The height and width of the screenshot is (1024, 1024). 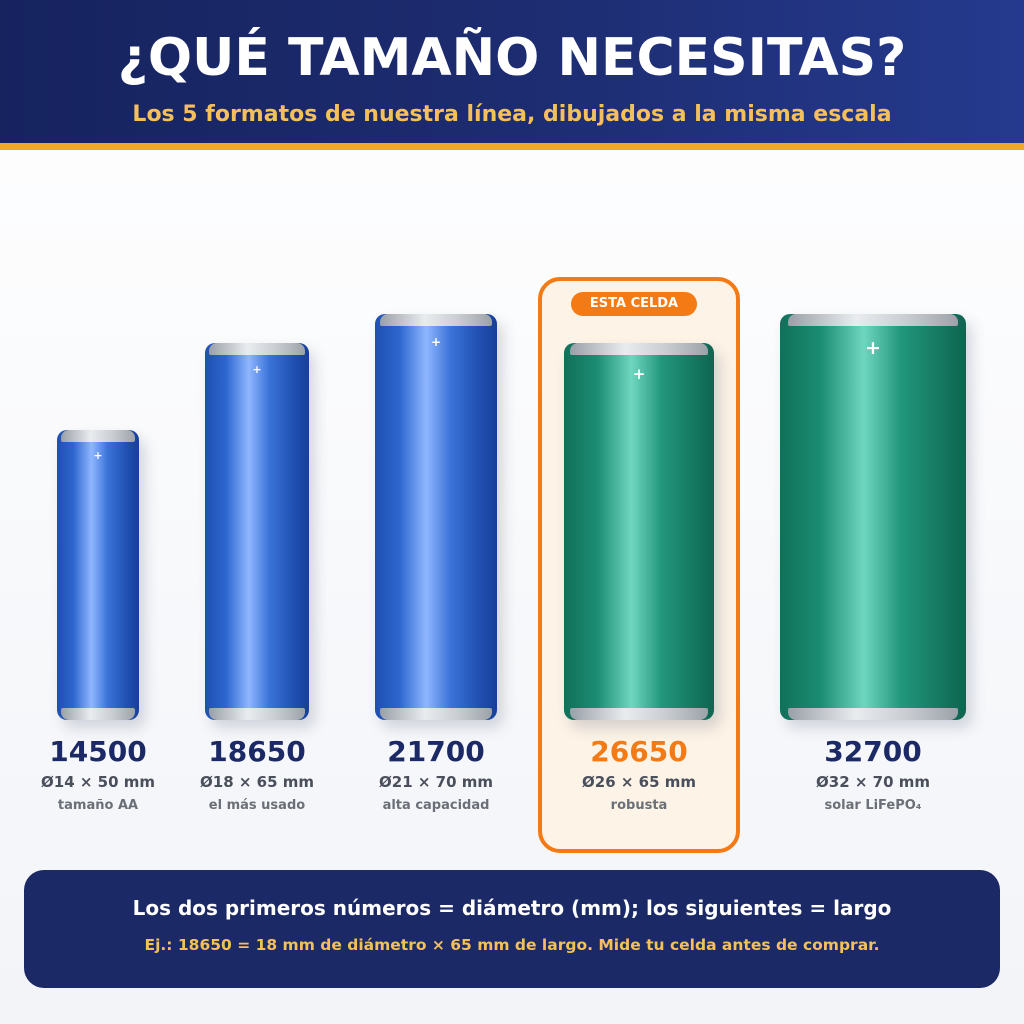 I want to click on cell-code: 21700, so click(x=436, y=751).